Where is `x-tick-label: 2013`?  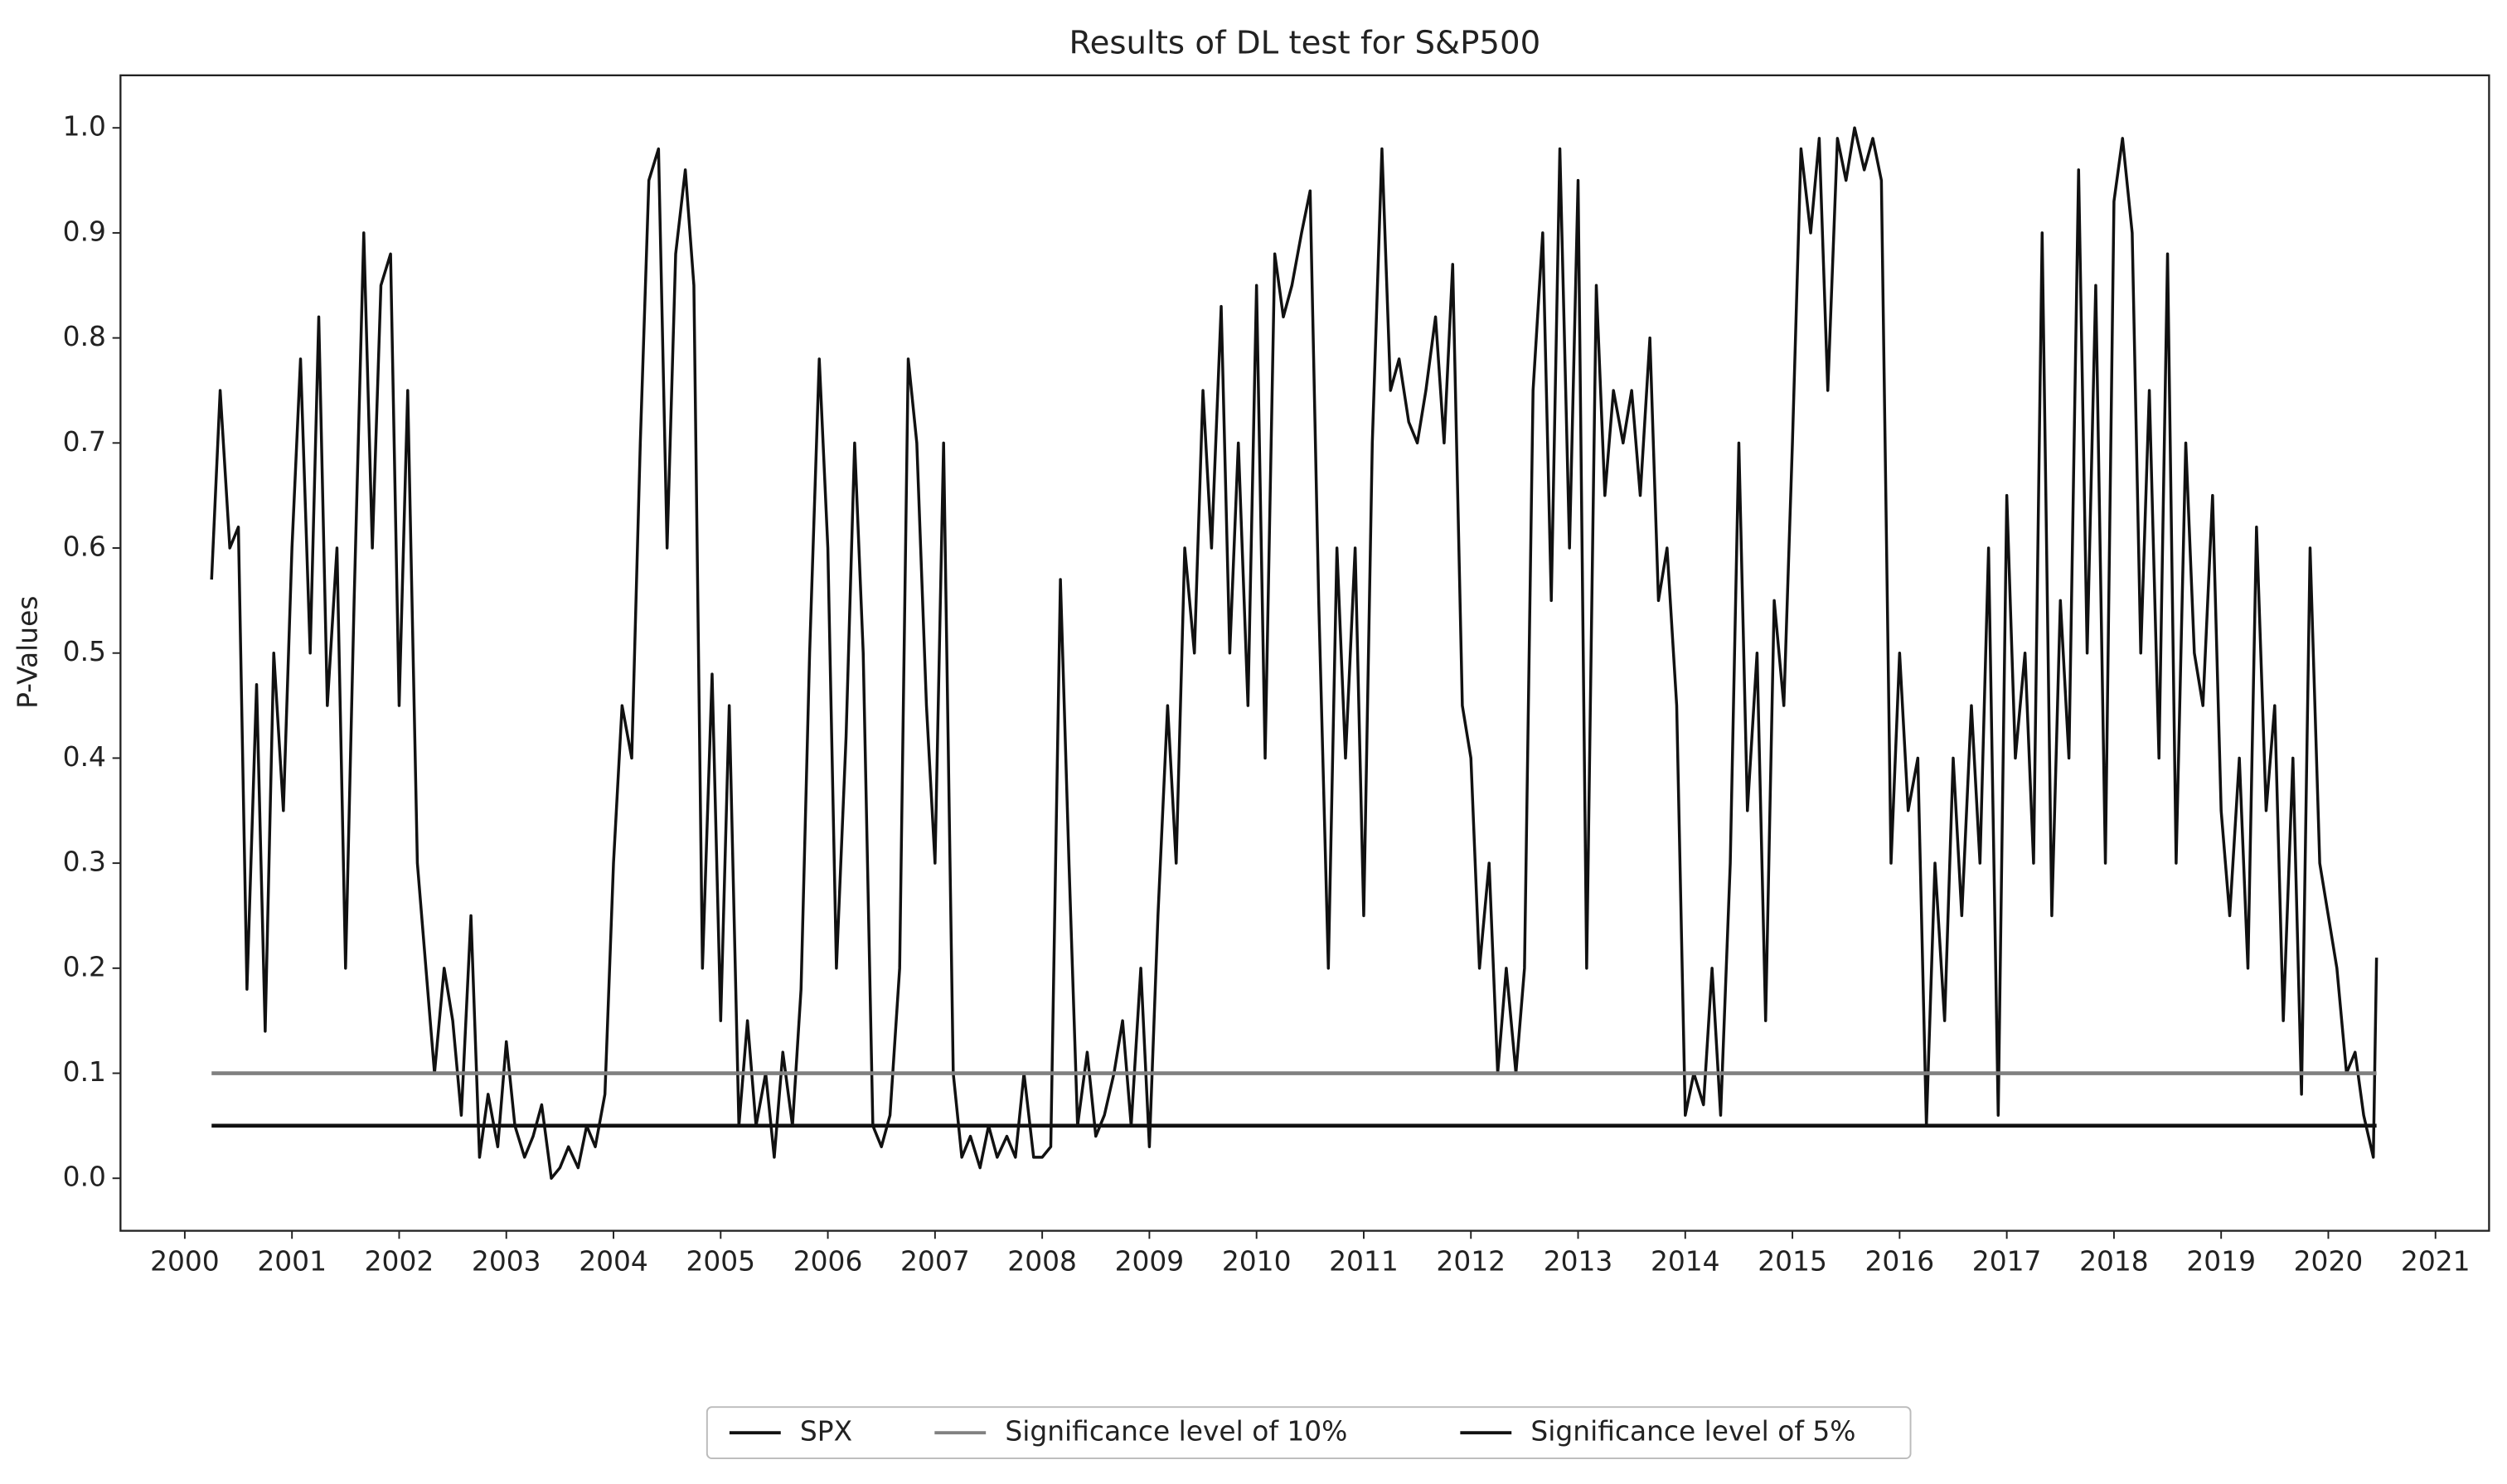 x-tick-label: 2013 is located at coordinates (1578, 1261).